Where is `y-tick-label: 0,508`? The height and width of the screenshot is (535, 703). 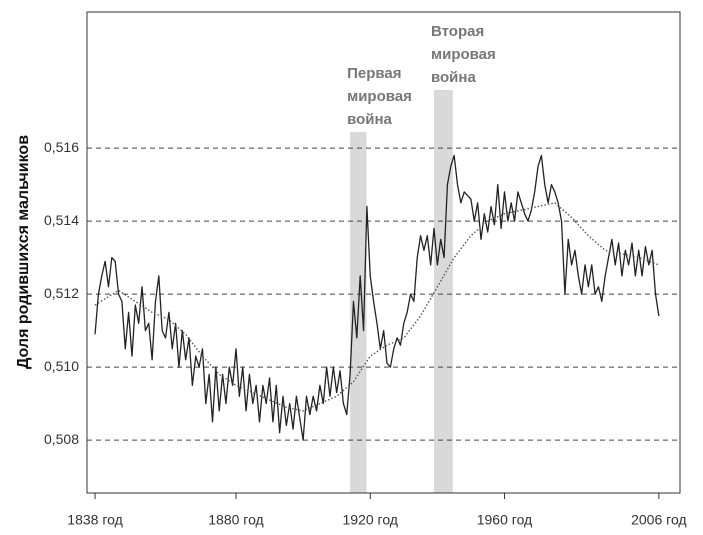
y-tick-label: 0,508 is located at coordinates (61, 439).